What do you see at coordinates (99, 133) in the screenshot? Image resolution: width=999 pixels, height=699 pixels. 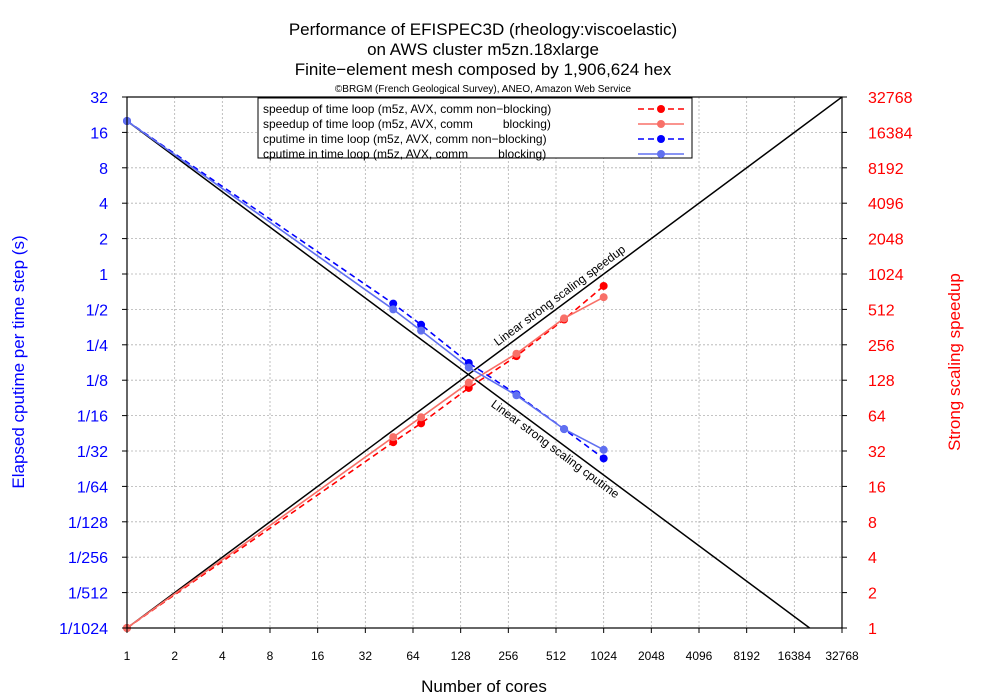 I see `y-left-tick-label: 16` at bounding box center [99, 133].